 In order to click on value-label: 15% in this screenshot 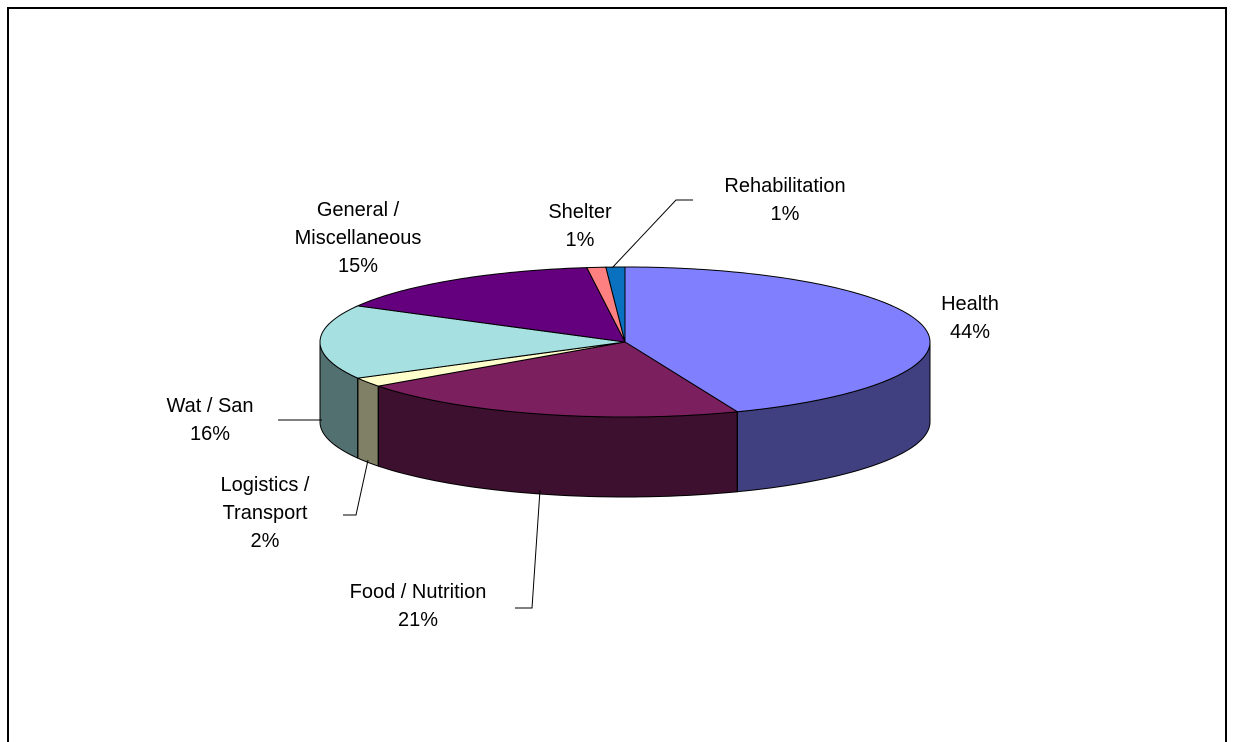, I will do `click(358, 266)`.